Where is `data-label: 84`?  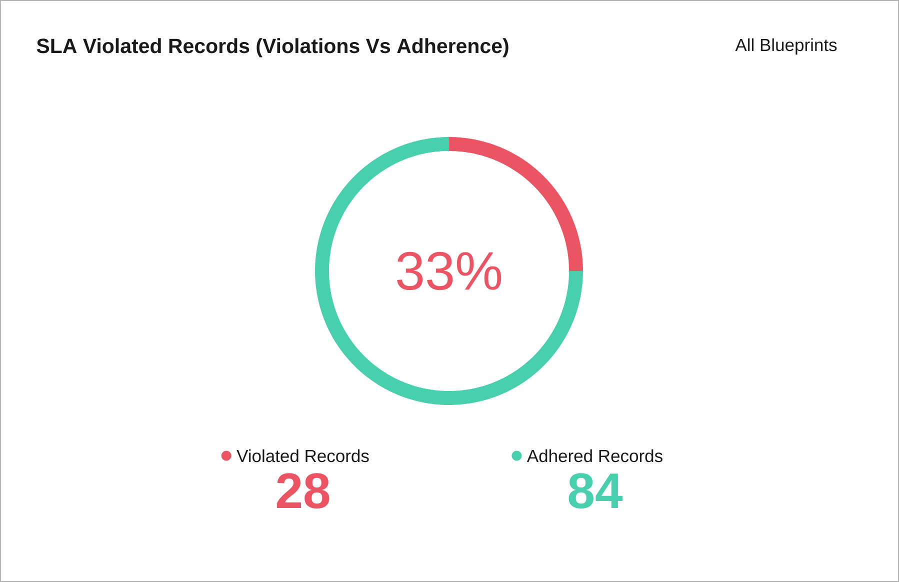
data-label: 84 is located at coordinates (595, 490).